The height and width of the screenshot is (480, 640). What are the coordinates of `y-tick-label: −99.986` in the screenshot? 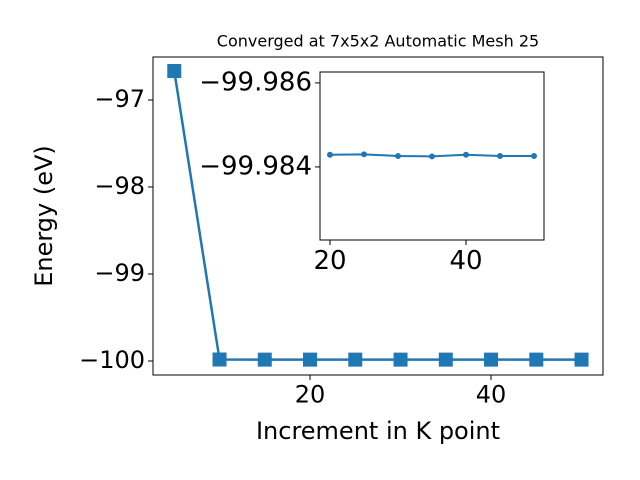 It's located at (255, 82).